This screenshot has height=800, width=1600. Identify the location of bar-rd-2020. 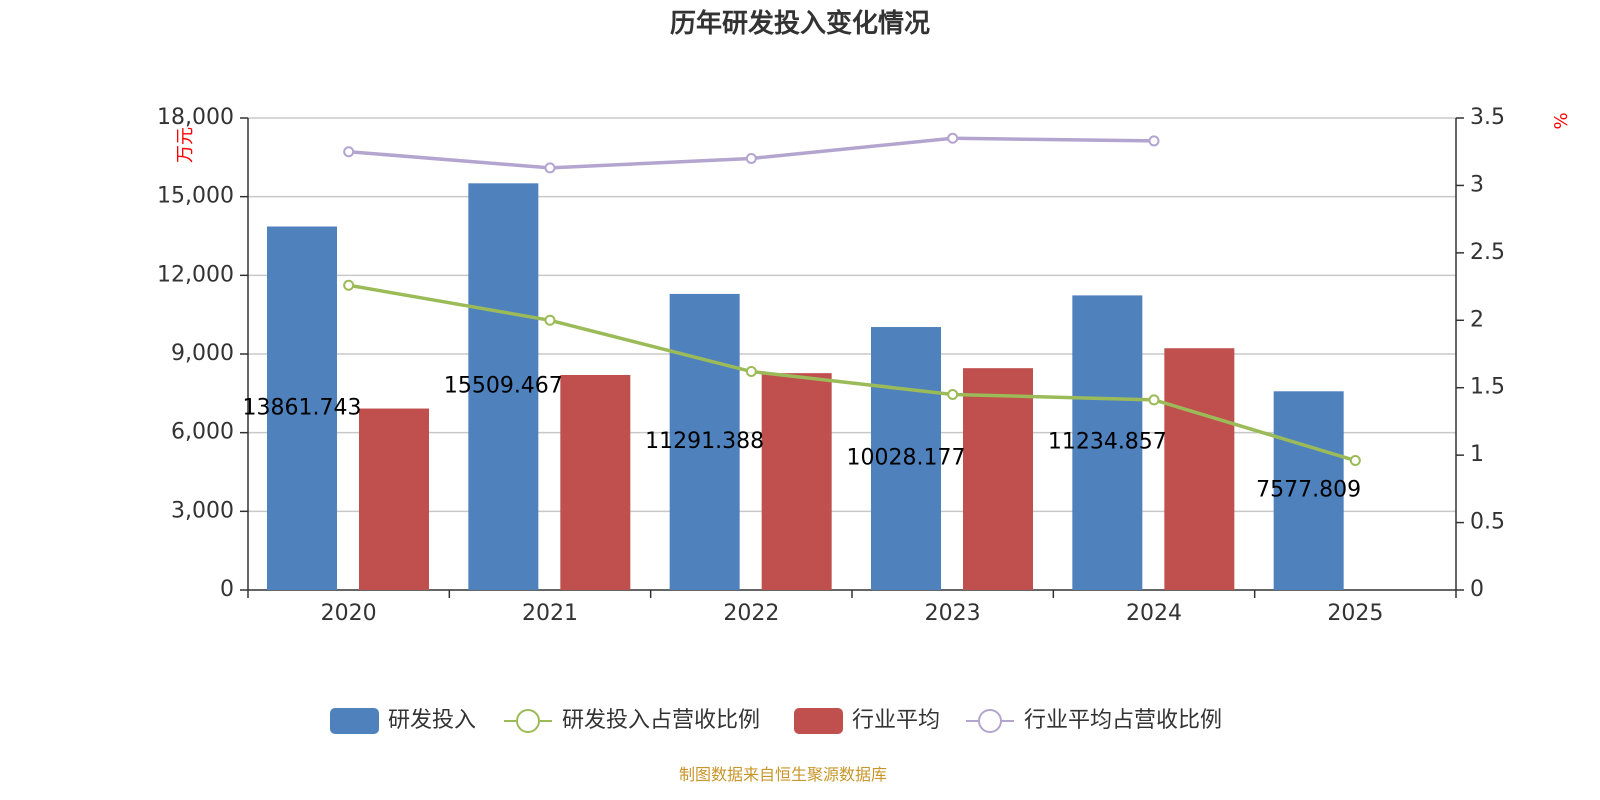
(302, 408).